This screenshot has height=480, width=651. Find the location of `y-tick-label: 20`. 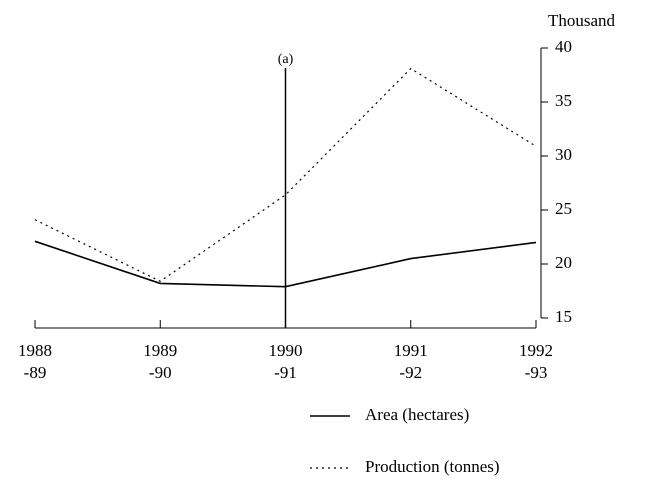

y-tick-label: 20 is located at coordinates (563, 262).